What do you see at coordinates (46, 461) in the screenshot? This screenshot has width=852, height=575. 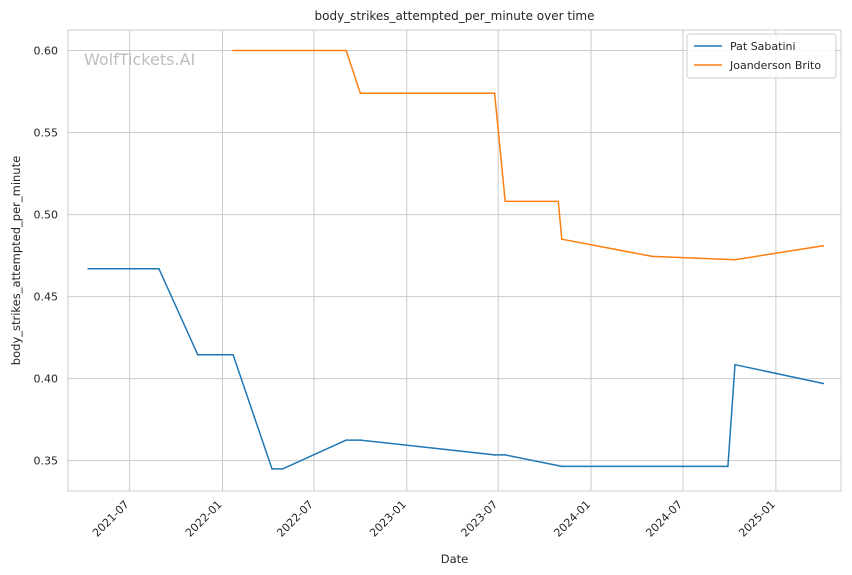 I see `y-tick-label: 0.35` at bounding box center [46, 461].